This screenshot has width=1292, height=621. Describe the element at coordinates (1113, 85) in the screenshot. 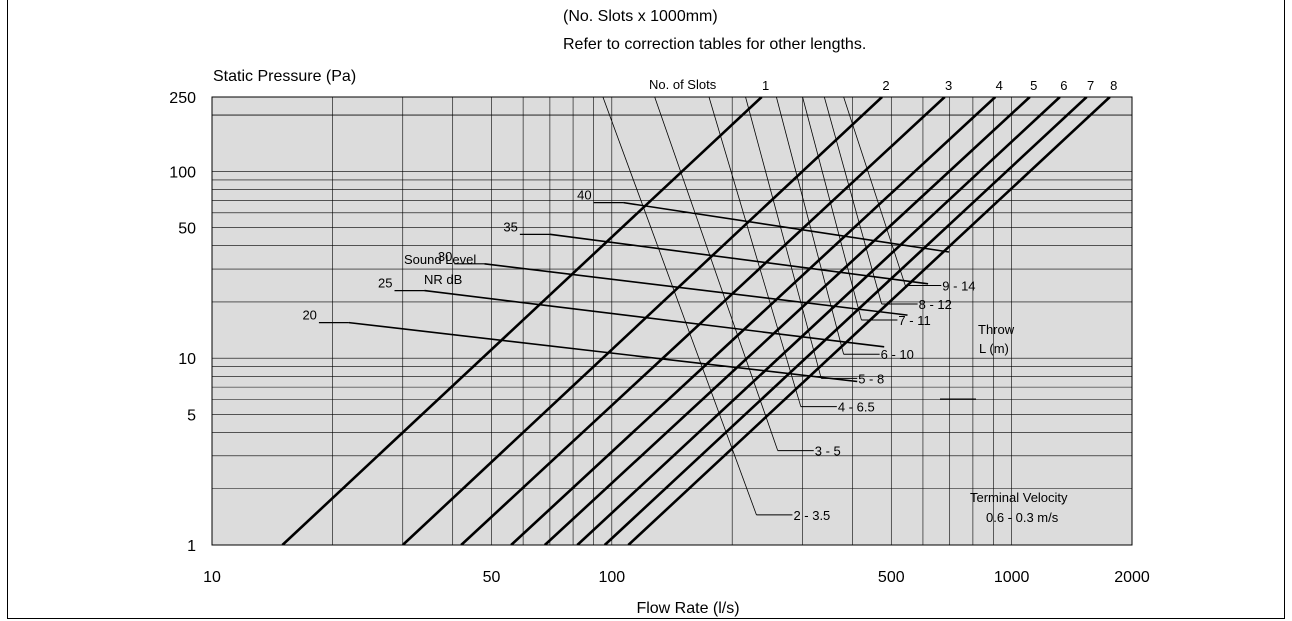

I see `slot-label: 8` at that location.